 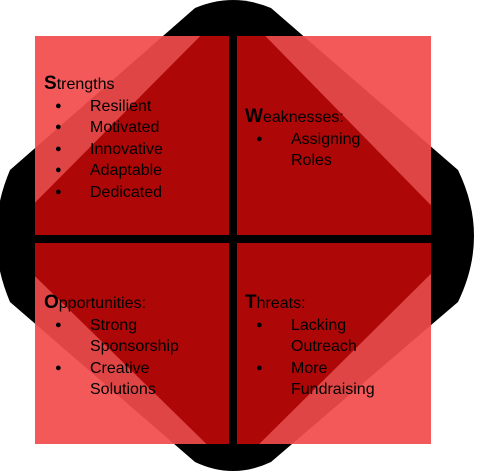 I want to click on weaknesses-item: Assigning Roles, so click(x=335, y=150).